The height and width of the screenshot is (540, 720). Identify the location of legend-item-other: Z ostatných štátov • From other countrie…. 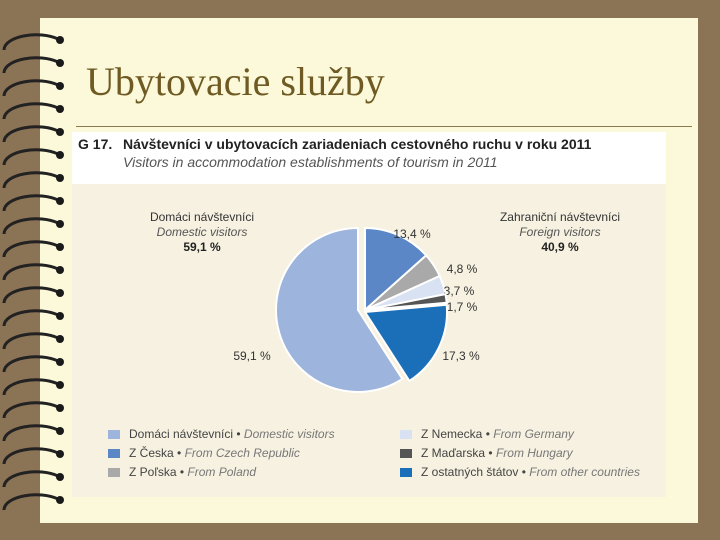
(520, 472).